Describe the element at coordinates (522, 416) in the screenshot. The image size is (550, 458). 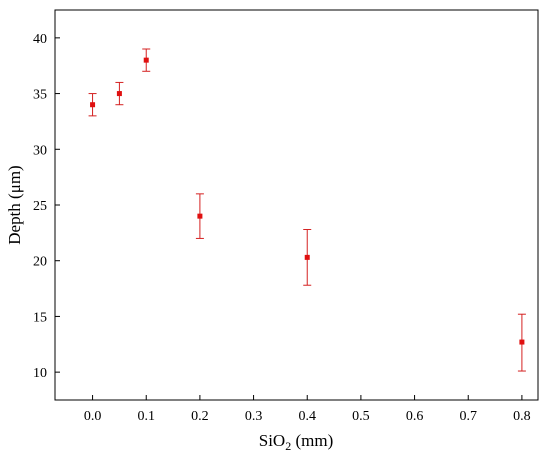
I see `x-tick-label: 0.8` at that location.